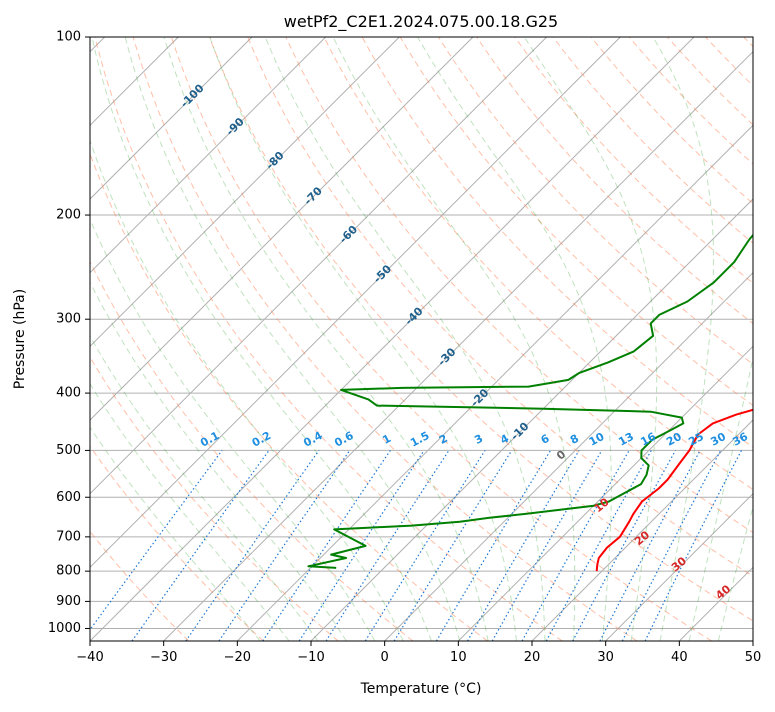  I want to click on x-tick-label: 40, so click(679, 657).